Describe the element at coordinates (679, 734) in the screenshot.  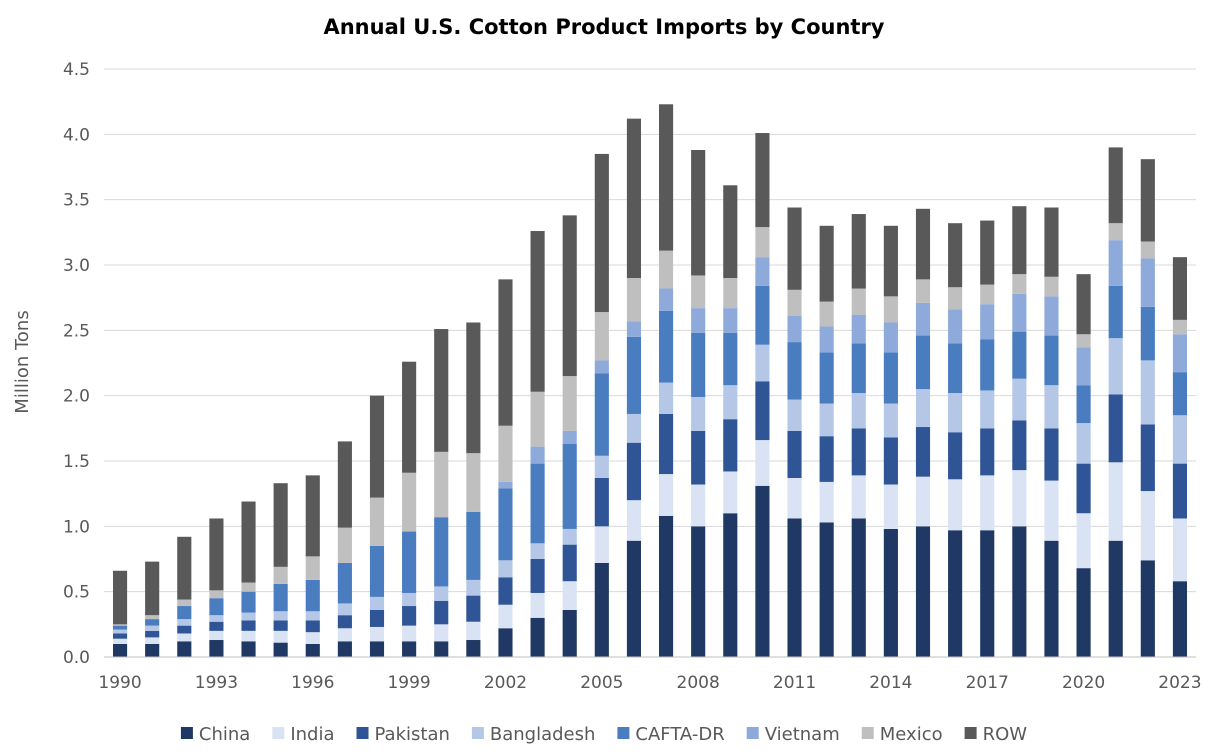
I see `legend-label: CAFTA-DR` at that location.